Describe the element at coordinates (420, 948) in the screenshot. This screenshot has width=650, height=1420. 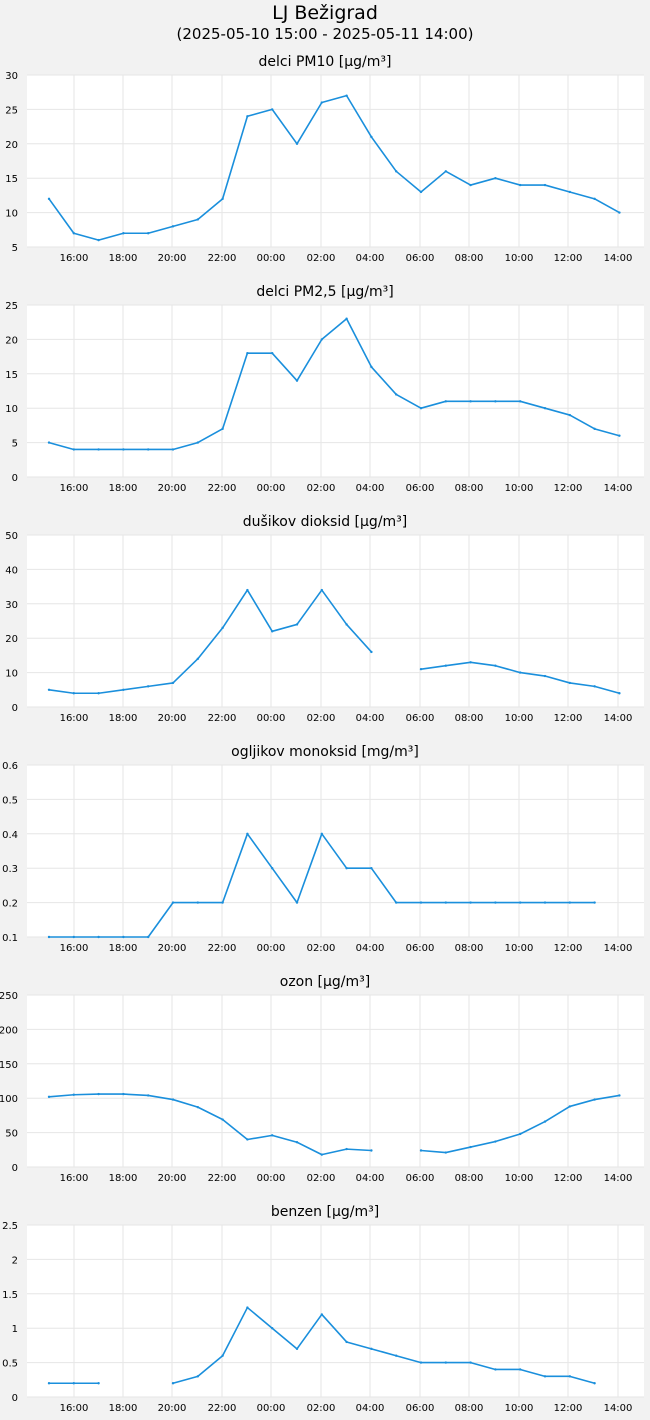
I see `x-tick-label: 06:00` at that location.